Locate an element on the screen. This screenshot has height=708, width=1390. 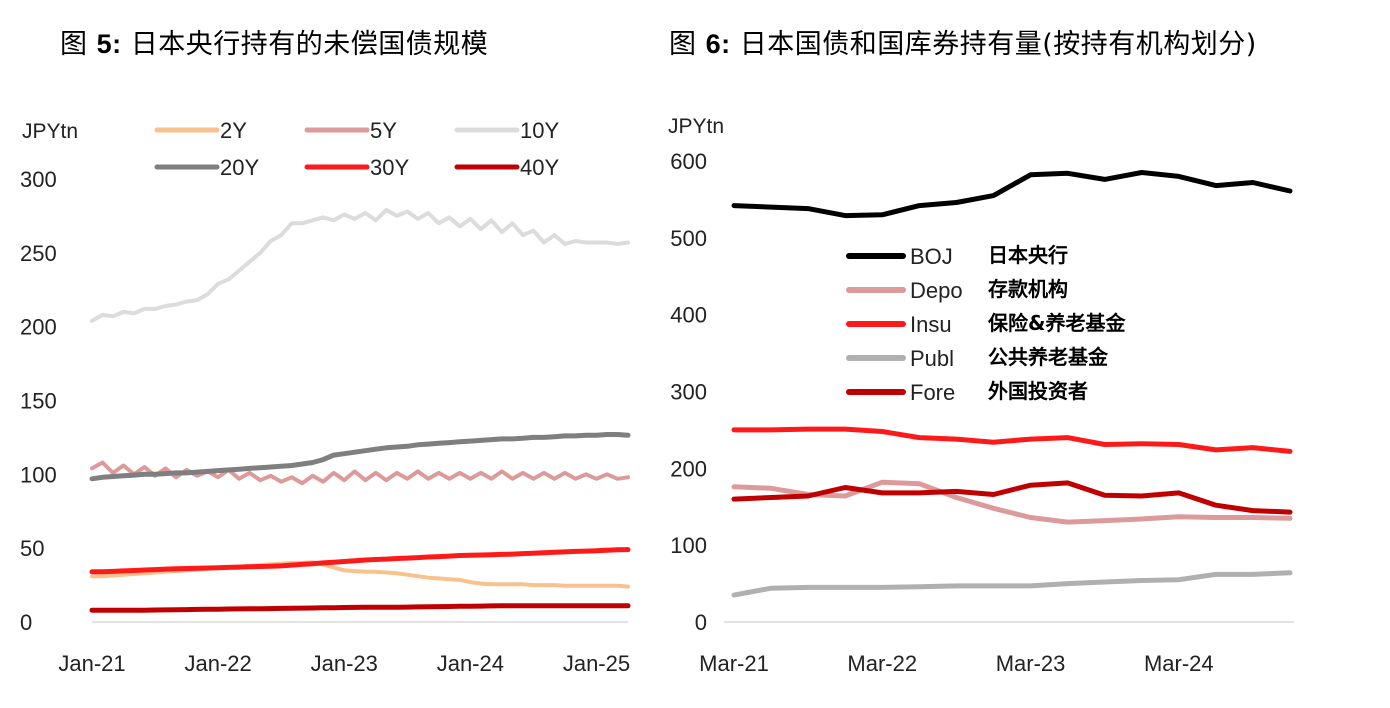
legend-label-cn-boj: 日本央行 is located at coordinates (1028, 255).